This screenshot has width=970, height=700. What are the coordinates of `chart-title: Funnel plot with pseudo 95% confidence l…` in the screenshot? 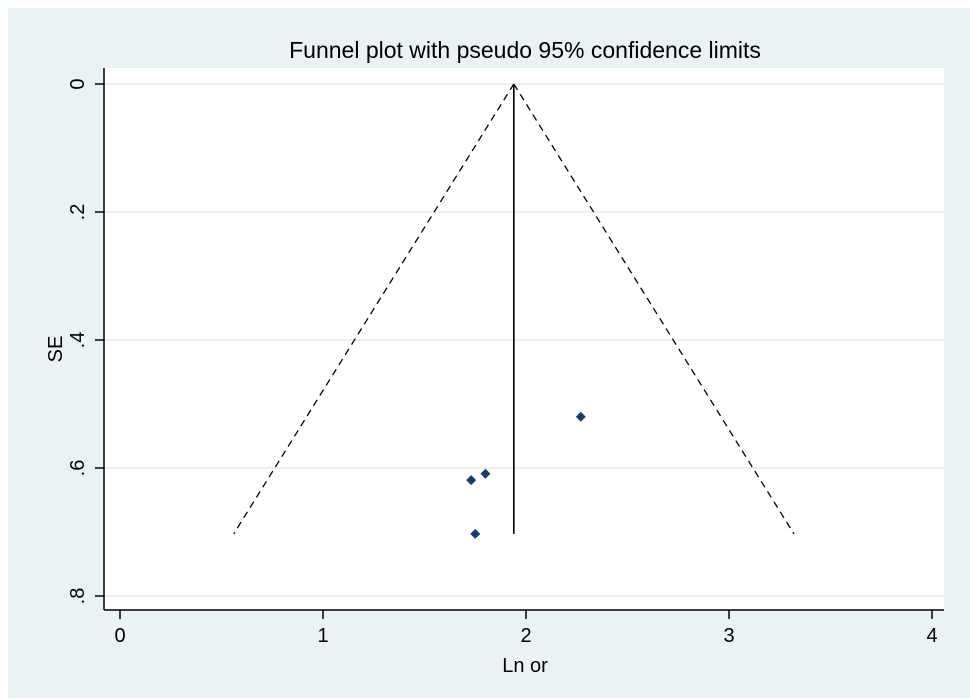 It's located at (525, 50).